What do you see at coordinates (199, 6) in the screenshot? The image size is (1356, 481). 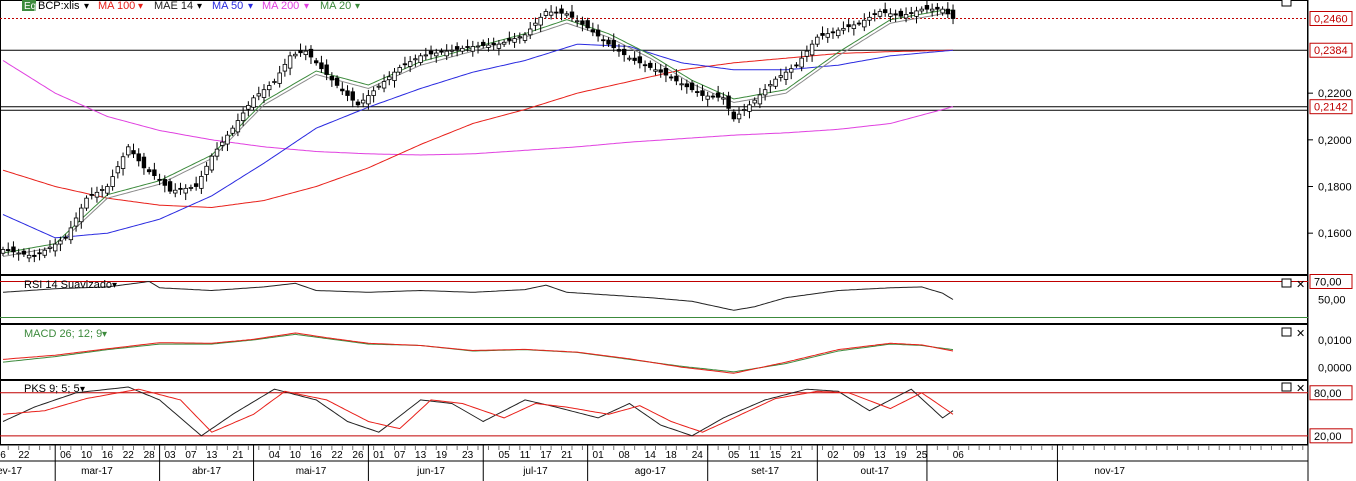 I see `indicator-mae14-dropdown-icon: ▾` at bounding box center [199, 6].